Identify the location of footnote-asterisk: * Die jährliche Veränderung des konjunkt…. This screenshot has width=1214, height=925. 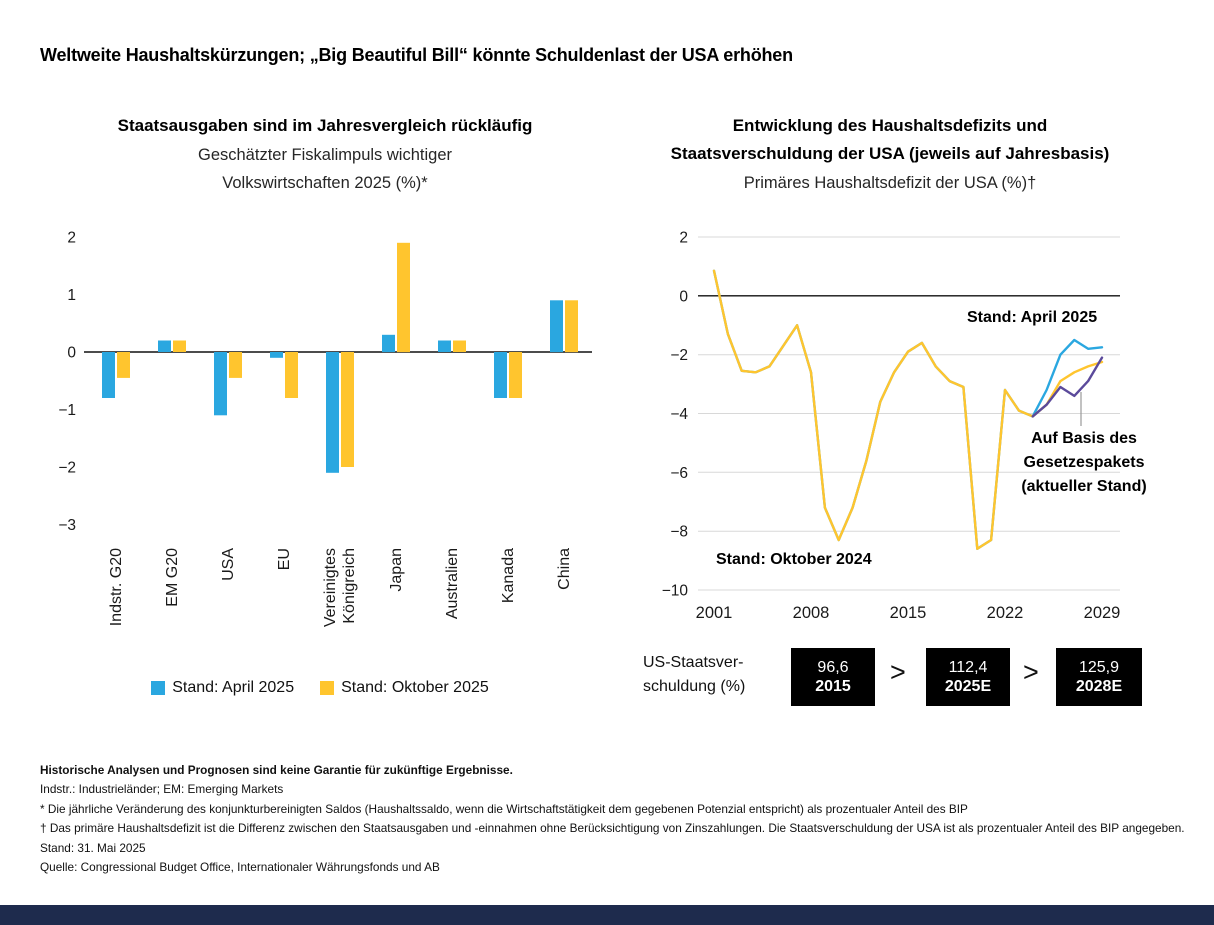
(504, 808).